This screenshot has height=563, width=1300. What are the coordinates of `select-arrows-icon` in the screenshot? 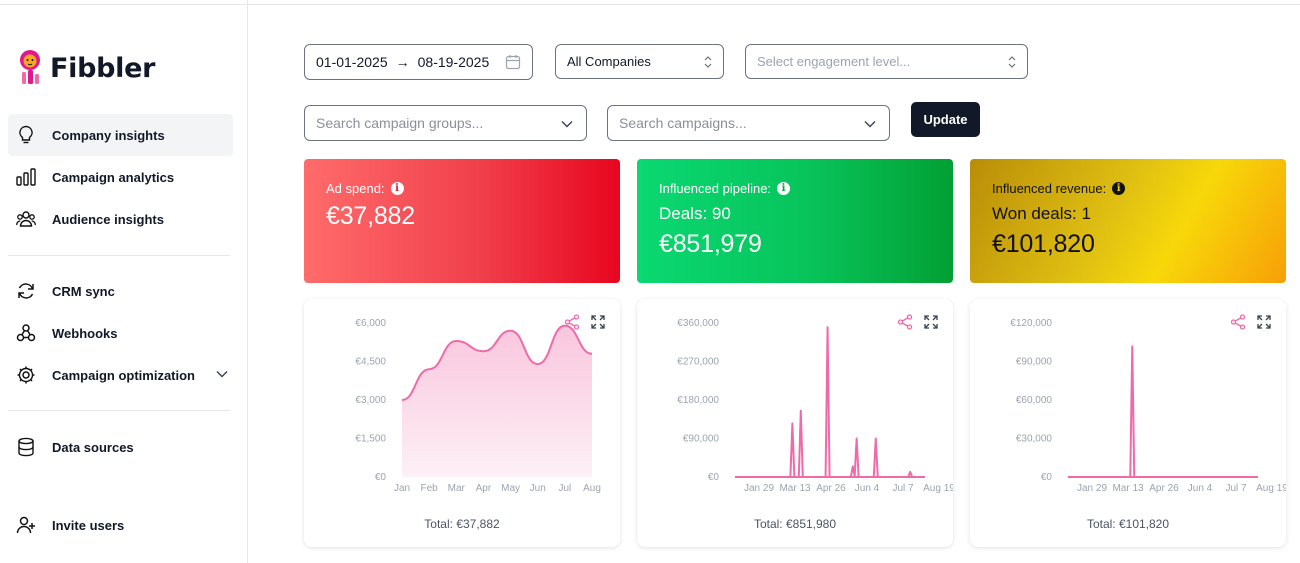 It's located at (1012, 62).